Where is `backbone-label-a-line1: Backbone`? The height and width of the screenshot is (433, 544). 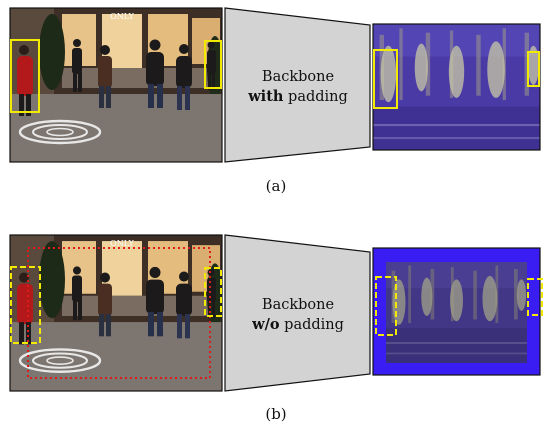 backbone-label-a-line1: Backbone is located at coordinates (298, 77).